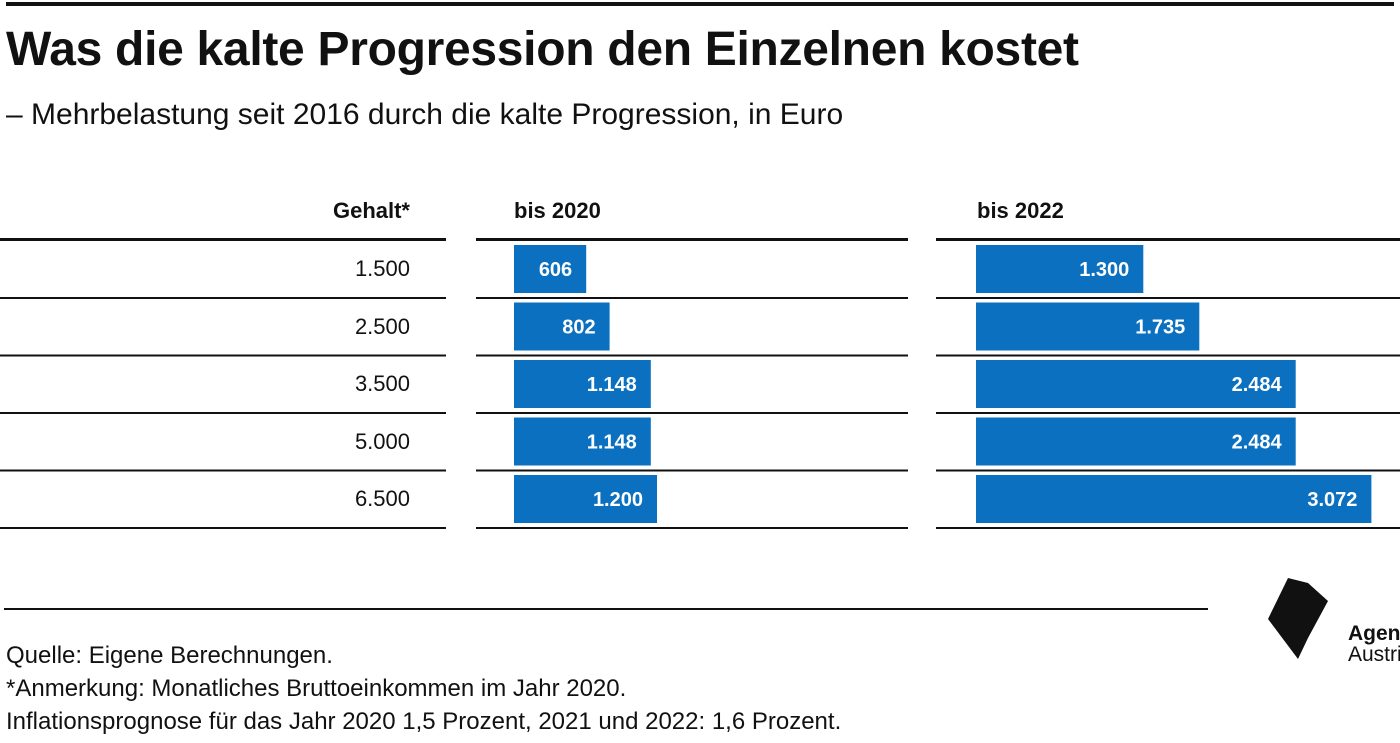 Image resolution: width=1400 pixels, height=743 pixels. Describe the element at coordinates (1332, 500) in the screenshot. I see `bar-value-label: 3.072` at that location.